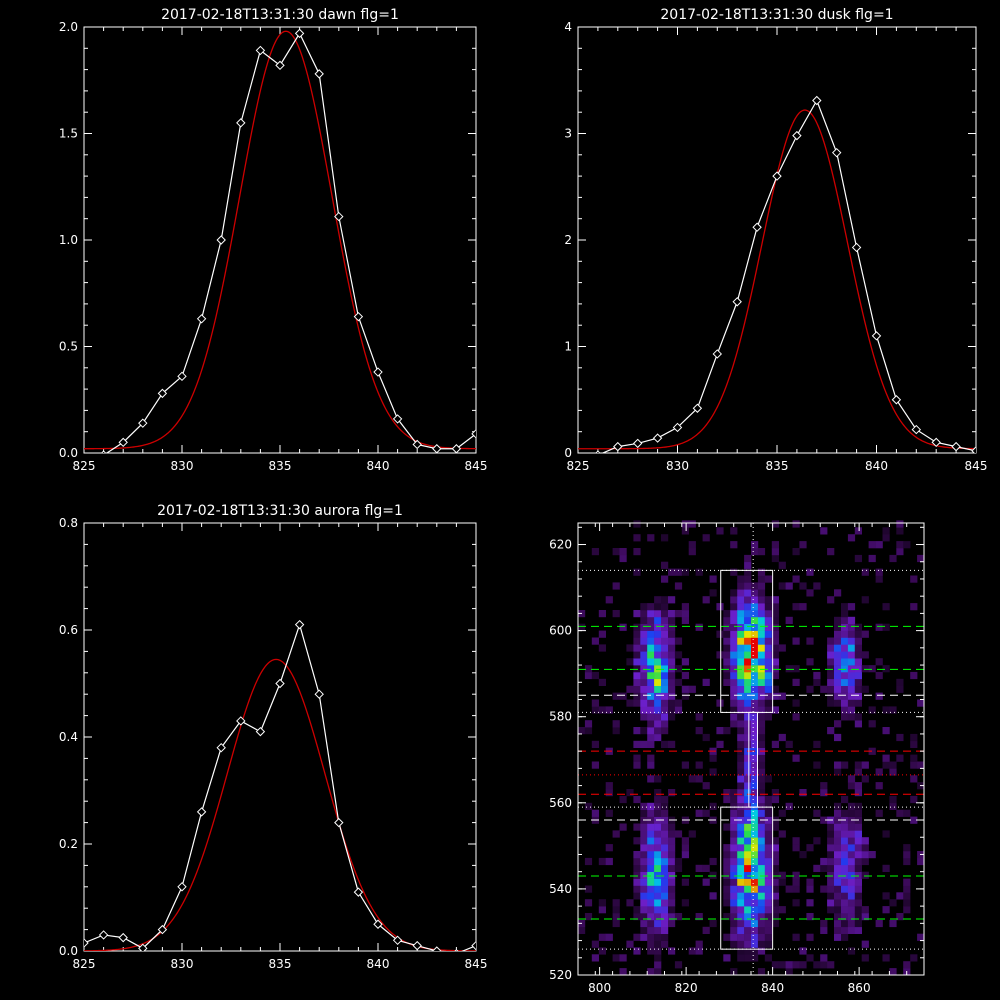  Describe the element at coordinates (599, 988) in the screenshot. I see `x-tick-label: 800` at that location.